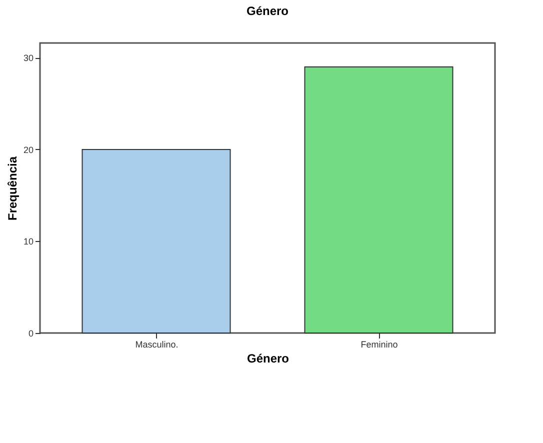  I want to click on y-tick-label: 0, so click(31, 333).